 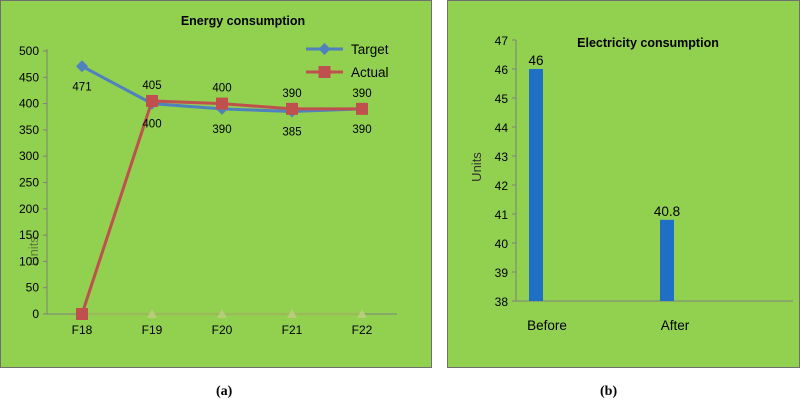 What do you see at coordinates (33, 288) in the screenshot?
I see `y-tick-label: 50` at bounding box center [33, 288].